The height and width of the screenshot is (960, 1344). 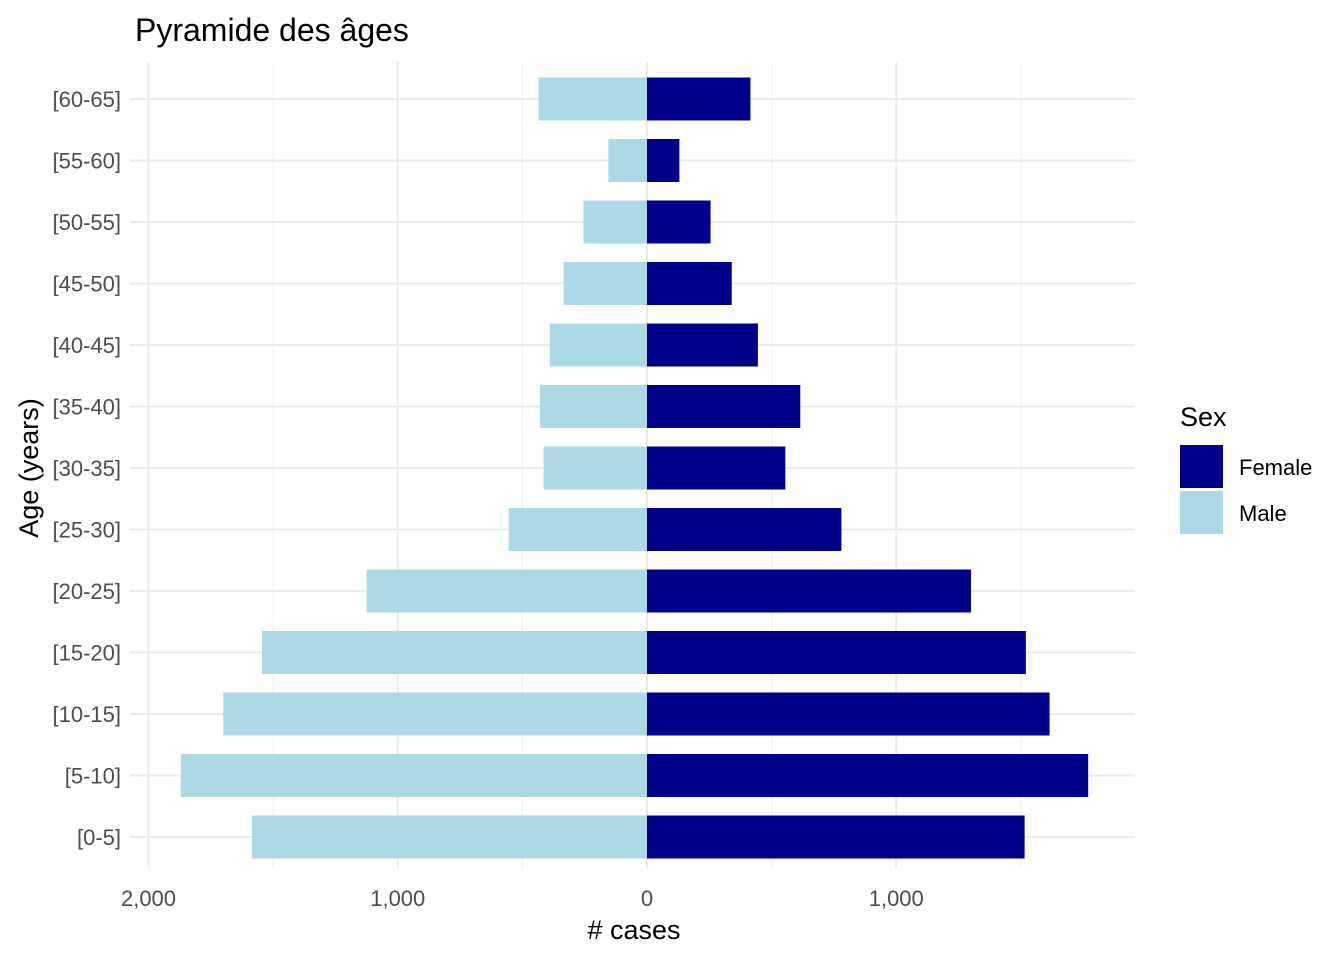 What do you see at coordinates (522, 898) in the screenshot?
I see `x-axis-ticks: 2,000 1,000 0 1,000` at bounding box center [522, 898].